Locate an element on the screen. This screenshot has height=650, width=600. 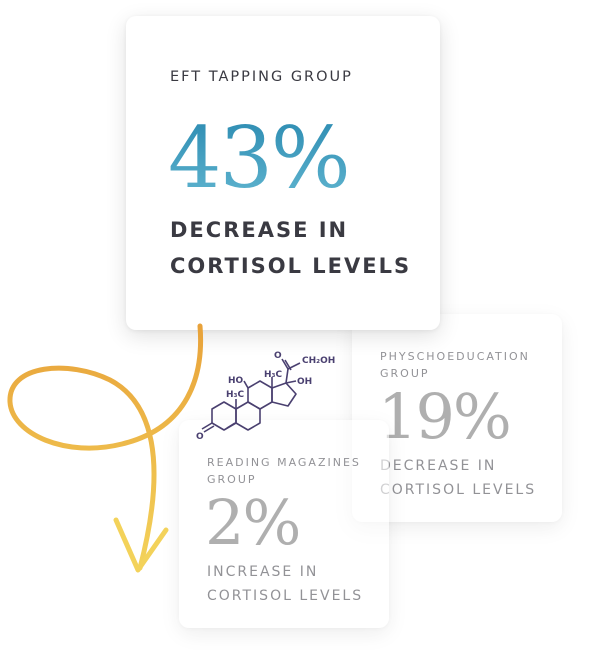
eft-group-label: EFT TAPPING GROUP is located at coordinates (261, 77).